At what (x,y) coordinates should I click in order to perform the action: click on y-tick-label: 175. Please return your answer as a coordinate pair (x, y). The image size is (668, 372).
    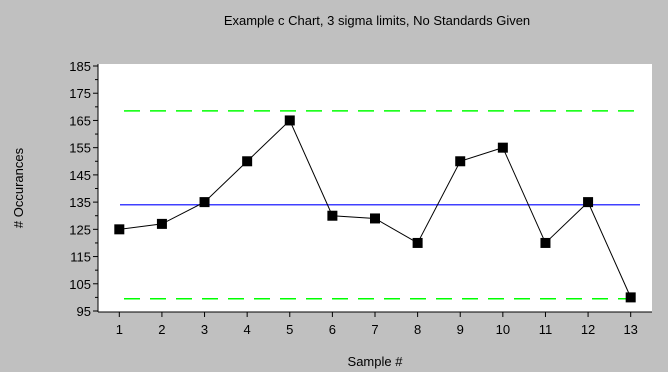
    Looking at the image, I should click on (80, 93).